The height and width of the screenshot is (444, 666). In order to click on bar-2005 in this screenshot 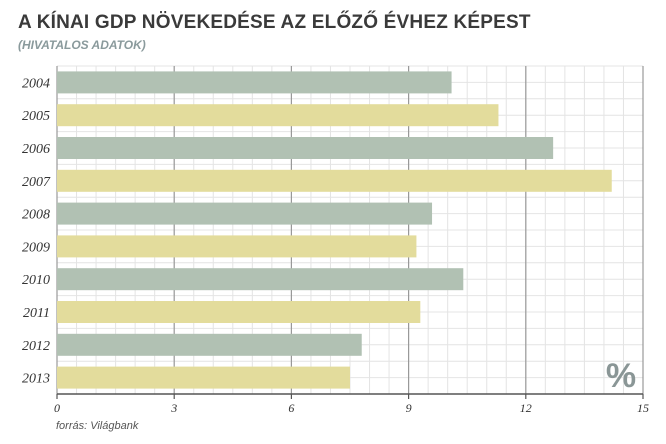, I will do `click(278, 115)`.